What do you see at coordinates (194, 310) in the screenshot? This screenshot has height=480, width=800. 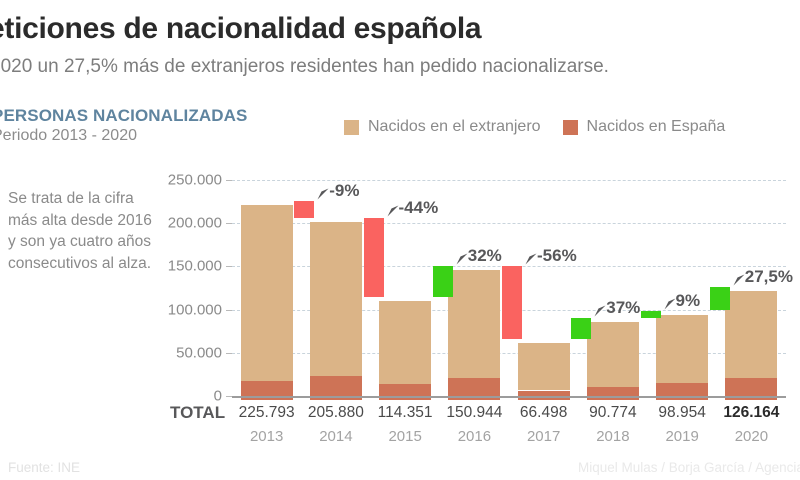 I see `y-axis-tick-label: 100.000` at bounding box center [194, 310].